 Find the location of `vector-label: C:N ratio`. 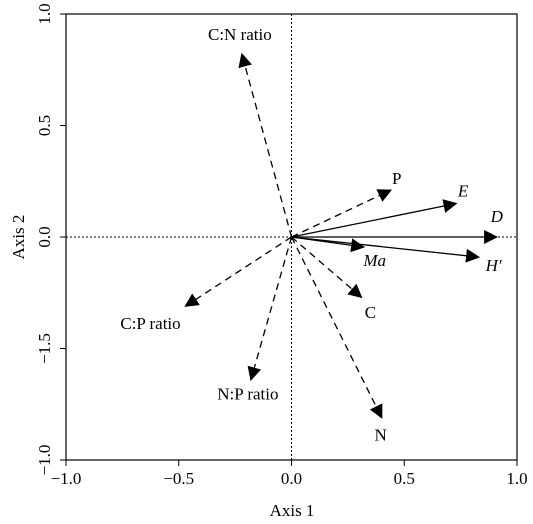

vector-label: C:N ratio is located at coordinates (240, 34).